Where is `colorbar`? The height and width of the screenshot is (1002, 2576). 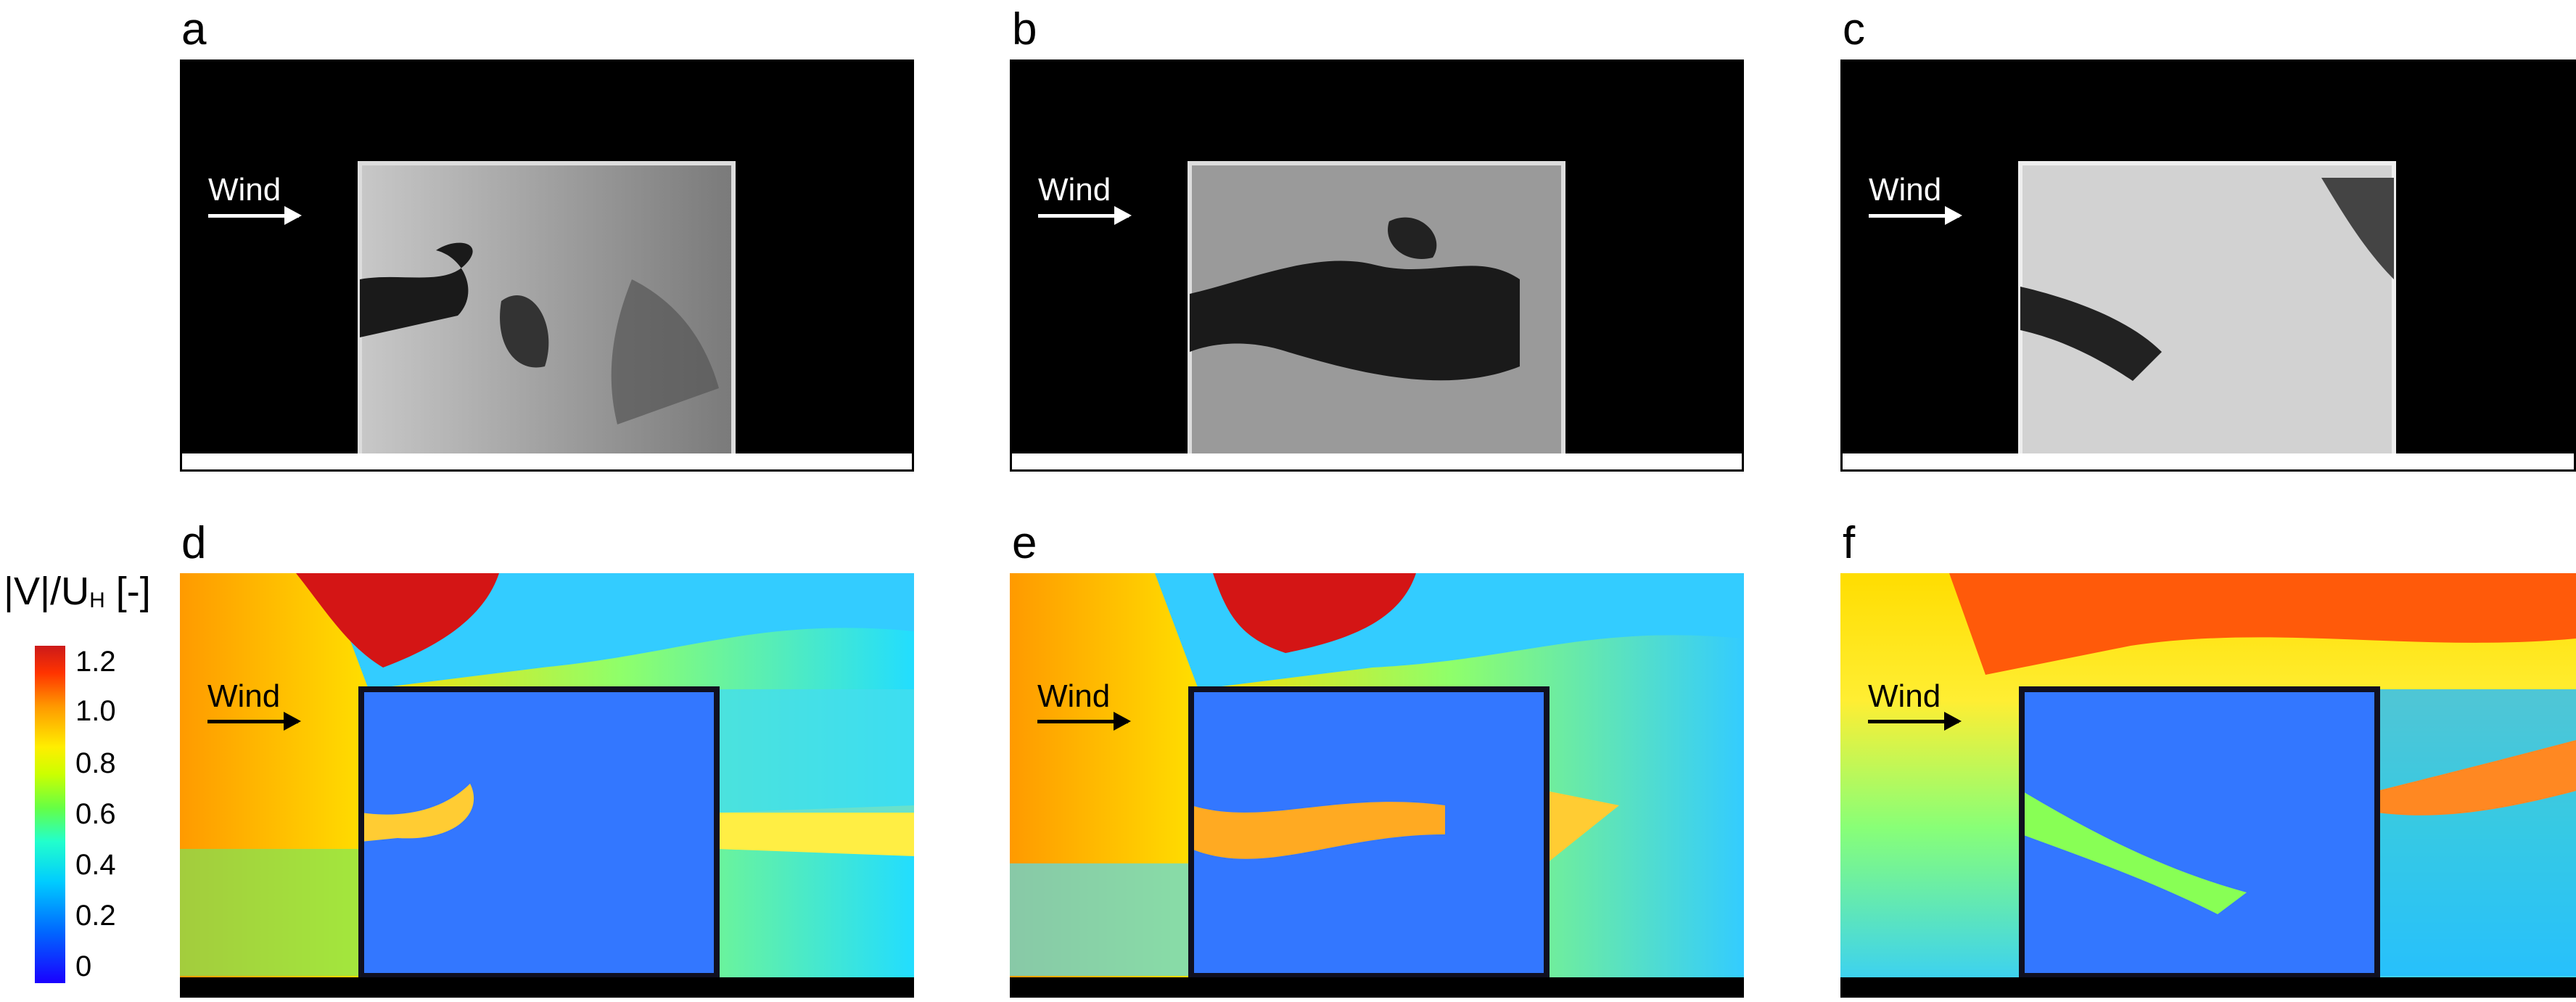
colorbar is located at coordinates (50, 814).